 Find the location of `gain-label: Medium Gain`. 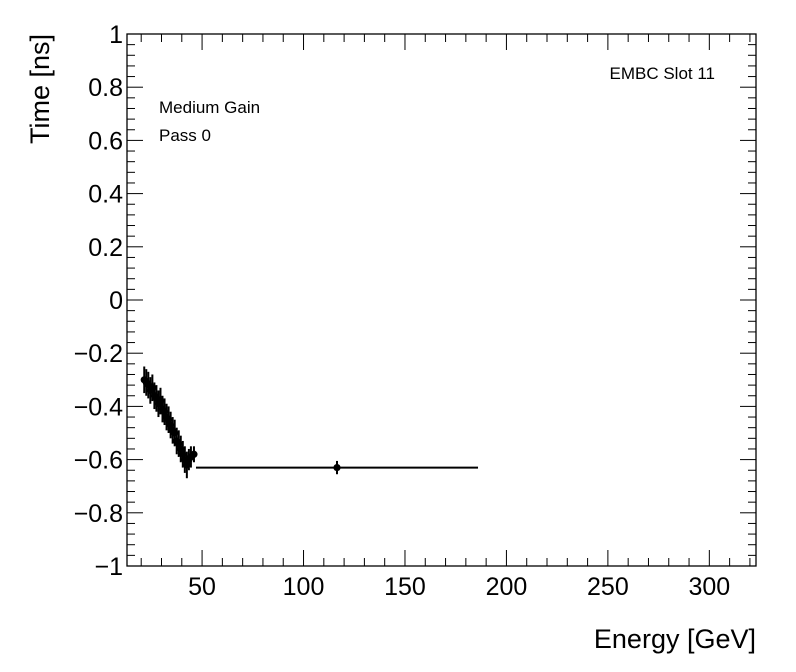

gain-label: Medium Gain is located at coordinates (209, 107).